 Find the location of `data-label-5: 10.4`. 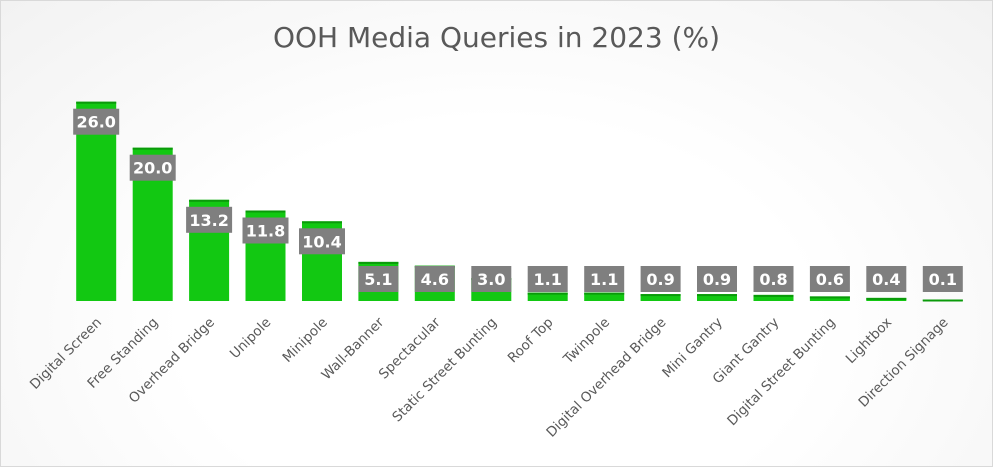

data-label-5: 10.4 is located at coordinates (322, 241).